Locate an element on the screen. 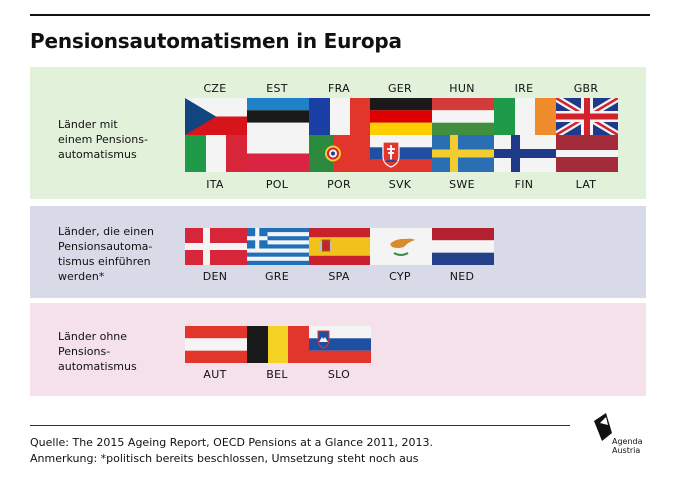 The image size is (680, 480). agenda-austria-logo is located at coordinates (622, 435).